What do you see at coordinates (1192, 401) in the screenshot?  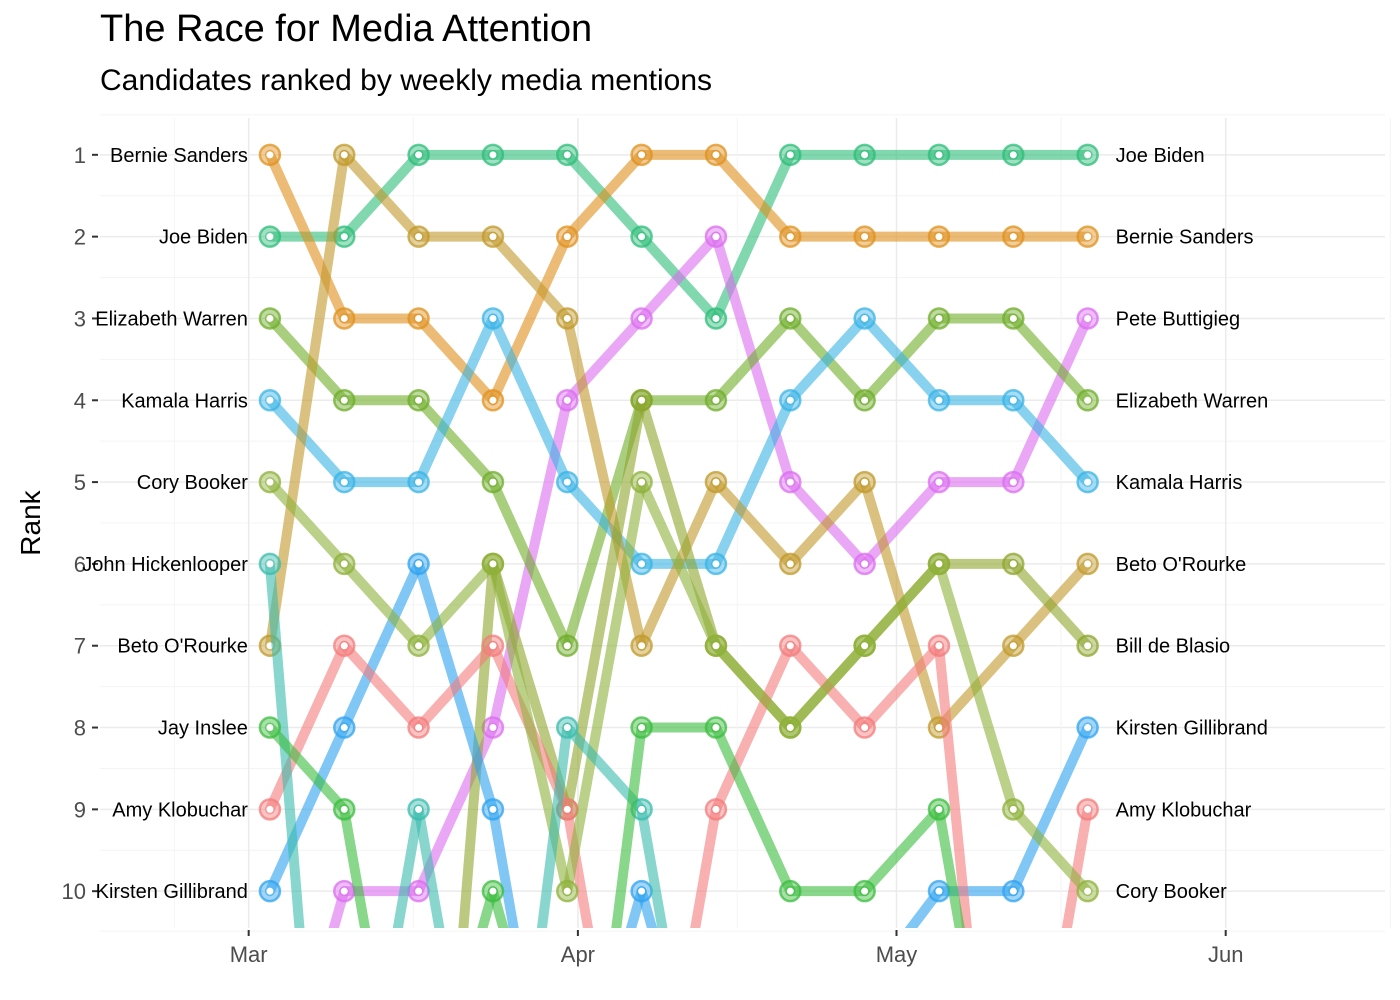 I see `right-label: Elizabeth Warren` at bounding box center [1192, 401].